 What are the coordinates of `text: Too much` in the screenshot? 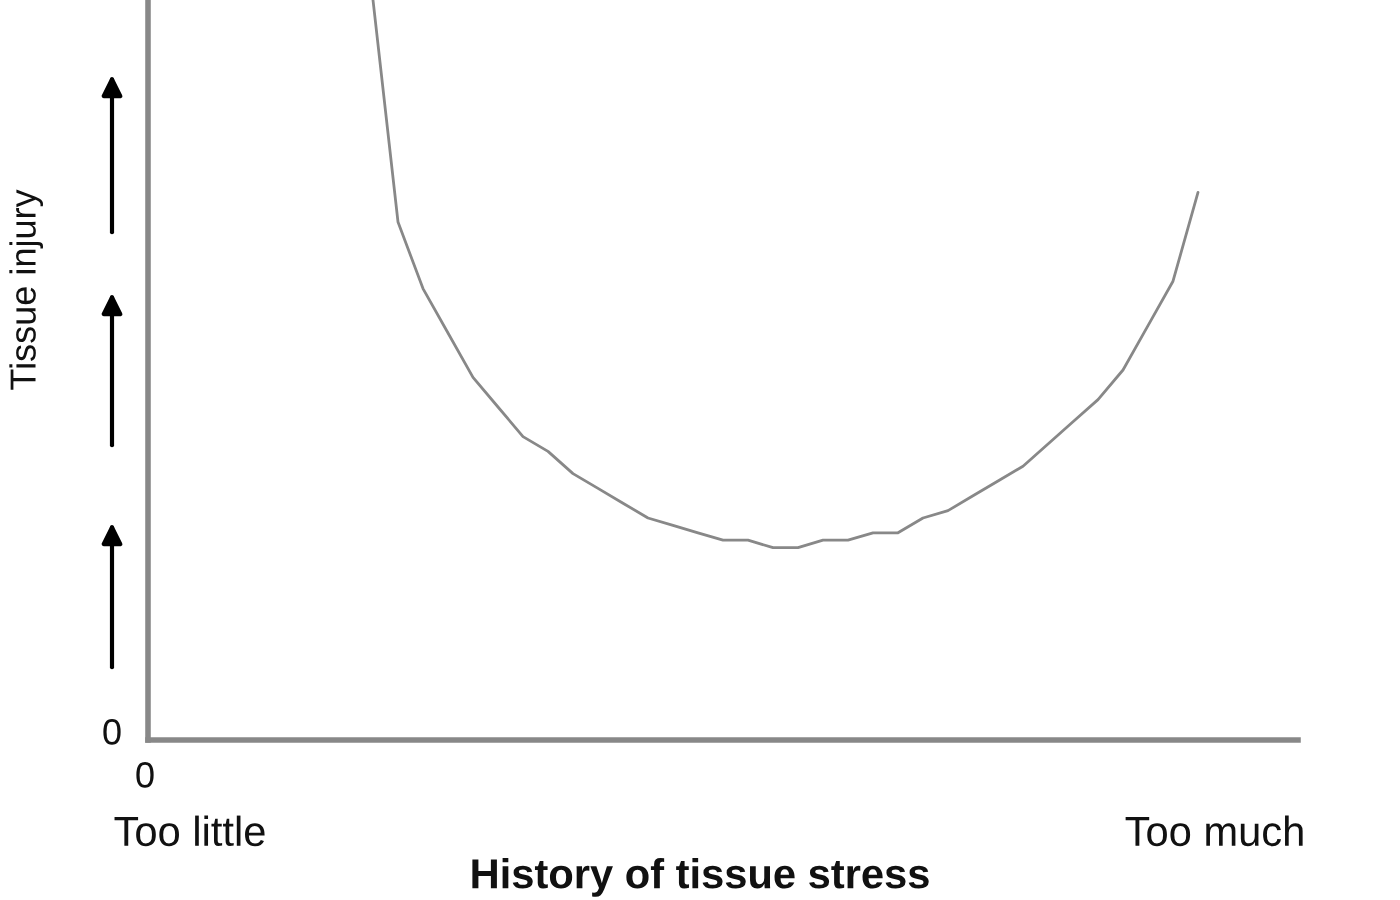 It's located at (1214, 831).